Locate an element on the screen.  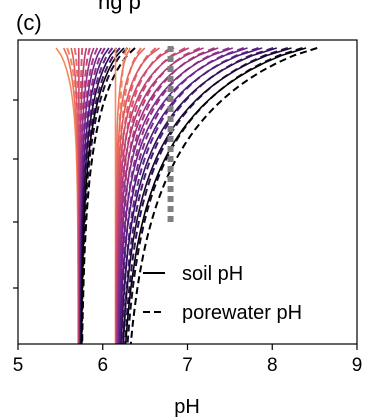
x-axis-label: pH is located at coordinates (187, 407).